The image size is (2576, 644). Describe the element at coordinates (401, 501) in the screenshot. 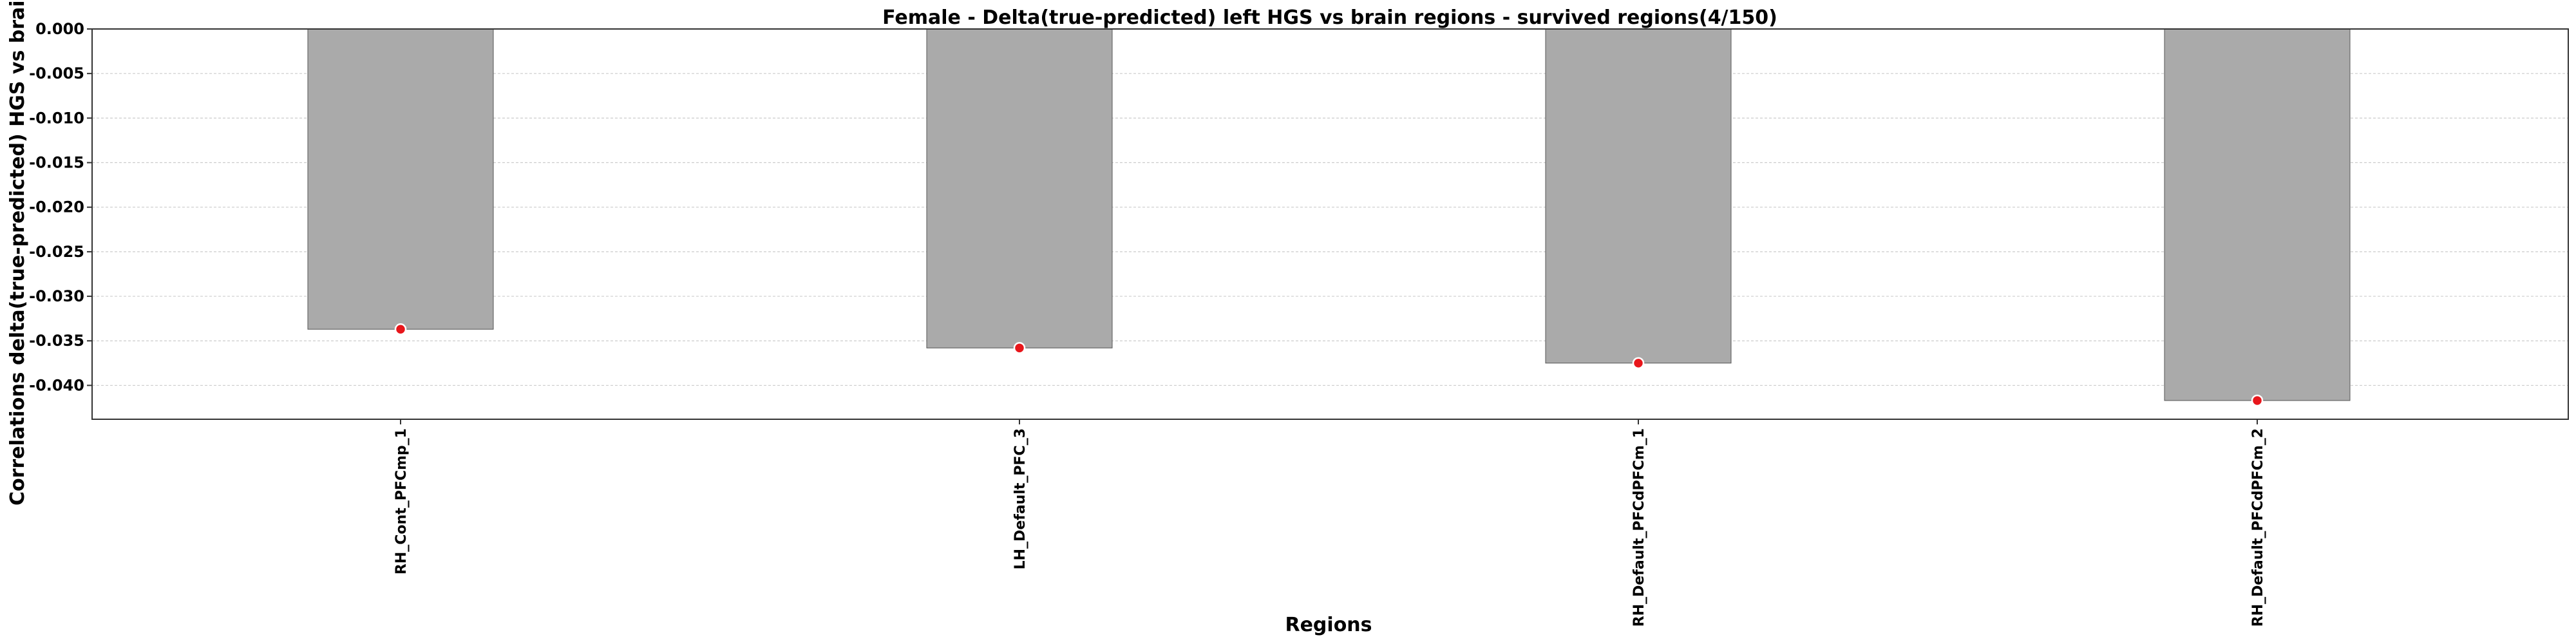

I see `x-tick-label: RH_Cont_PFCmp_1` at that location.